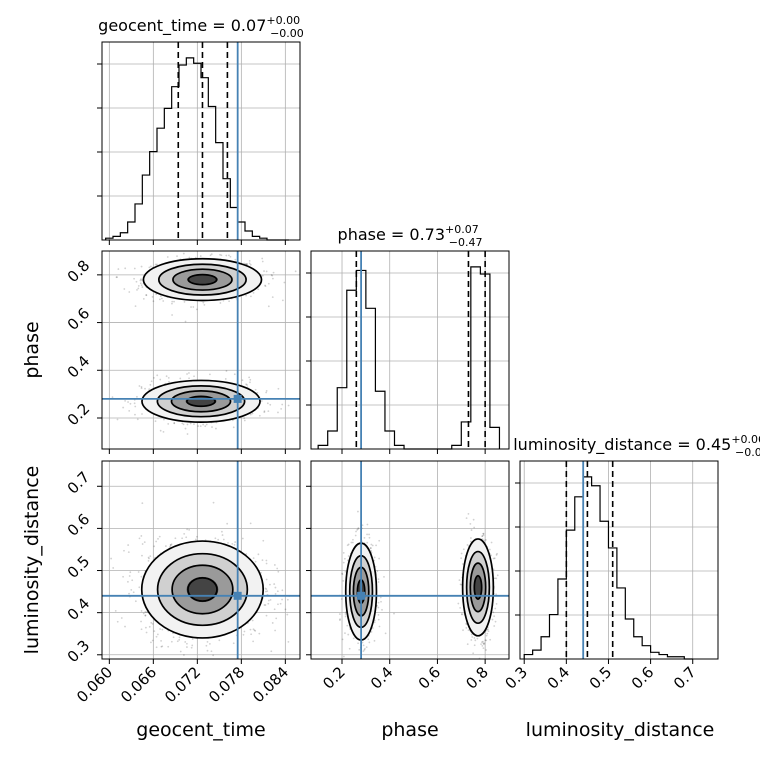 Image resolution: width=760 pixels, height=760 pixels. I want to click on x-tick-label: 0.7, so click(685, 678).